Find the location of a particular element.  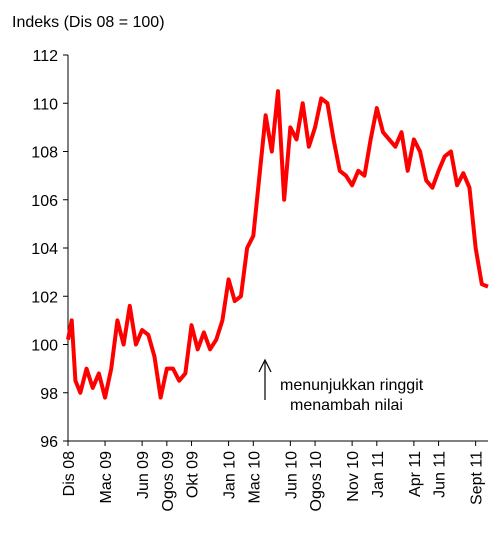

annotation: menunjukkan ringgit is located at coordinates (352, 385).